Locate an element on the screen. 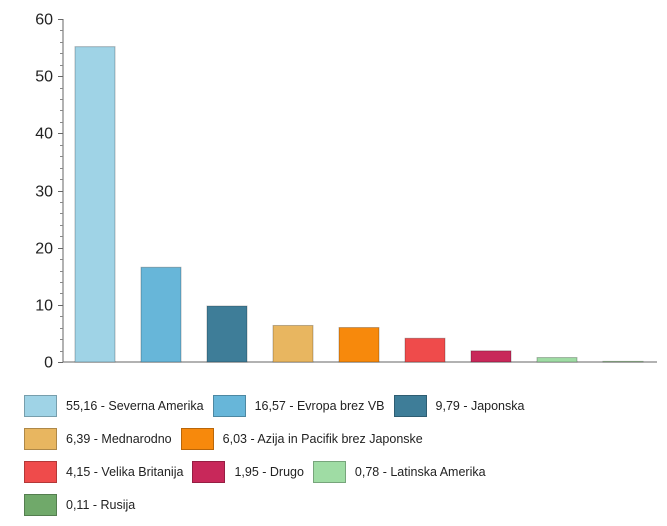 This screenshot has height=526, width=667. y-tick-label: 50 is located at coordinates (44, 77).